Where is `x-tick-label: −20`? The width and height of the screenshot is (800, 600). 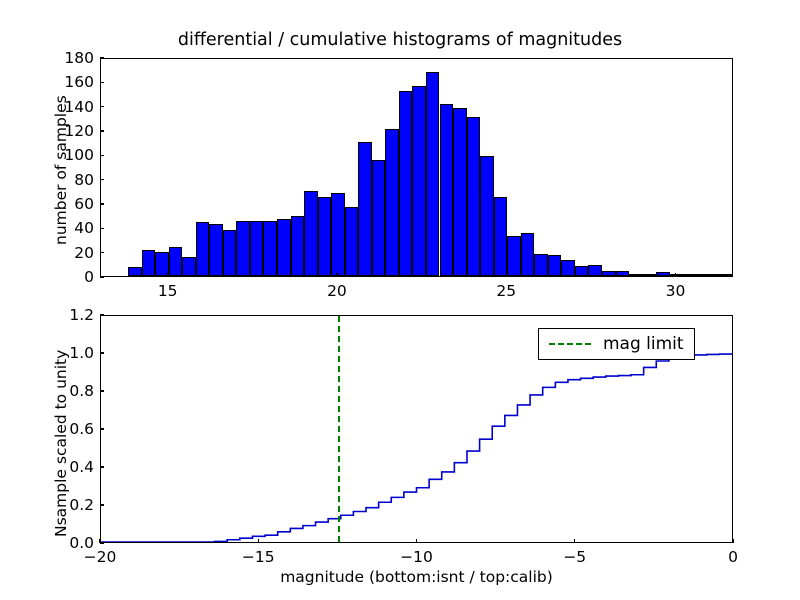
x-tick-label: −20 is located at coordinates (100, 557).